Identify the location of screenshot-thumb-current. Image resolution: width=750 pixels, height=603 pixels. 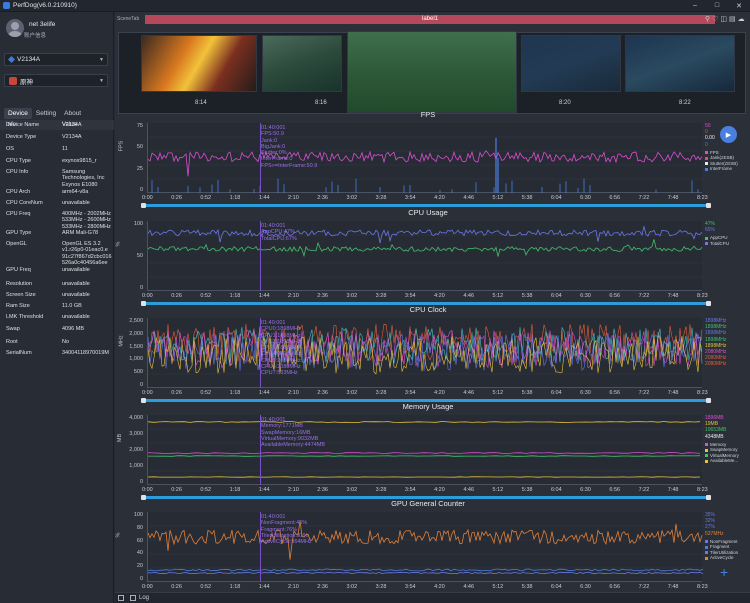
(432, 72).